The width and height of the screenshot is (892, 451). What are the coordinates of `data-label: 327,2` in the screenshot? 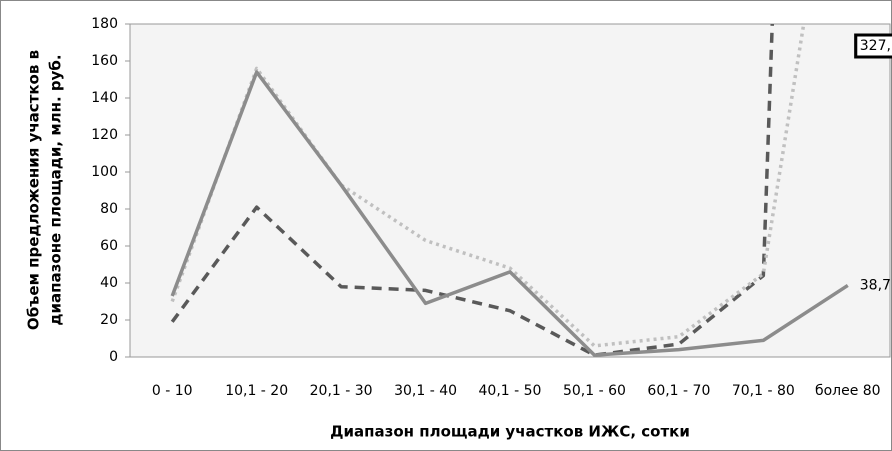 It's located at (876, 46).